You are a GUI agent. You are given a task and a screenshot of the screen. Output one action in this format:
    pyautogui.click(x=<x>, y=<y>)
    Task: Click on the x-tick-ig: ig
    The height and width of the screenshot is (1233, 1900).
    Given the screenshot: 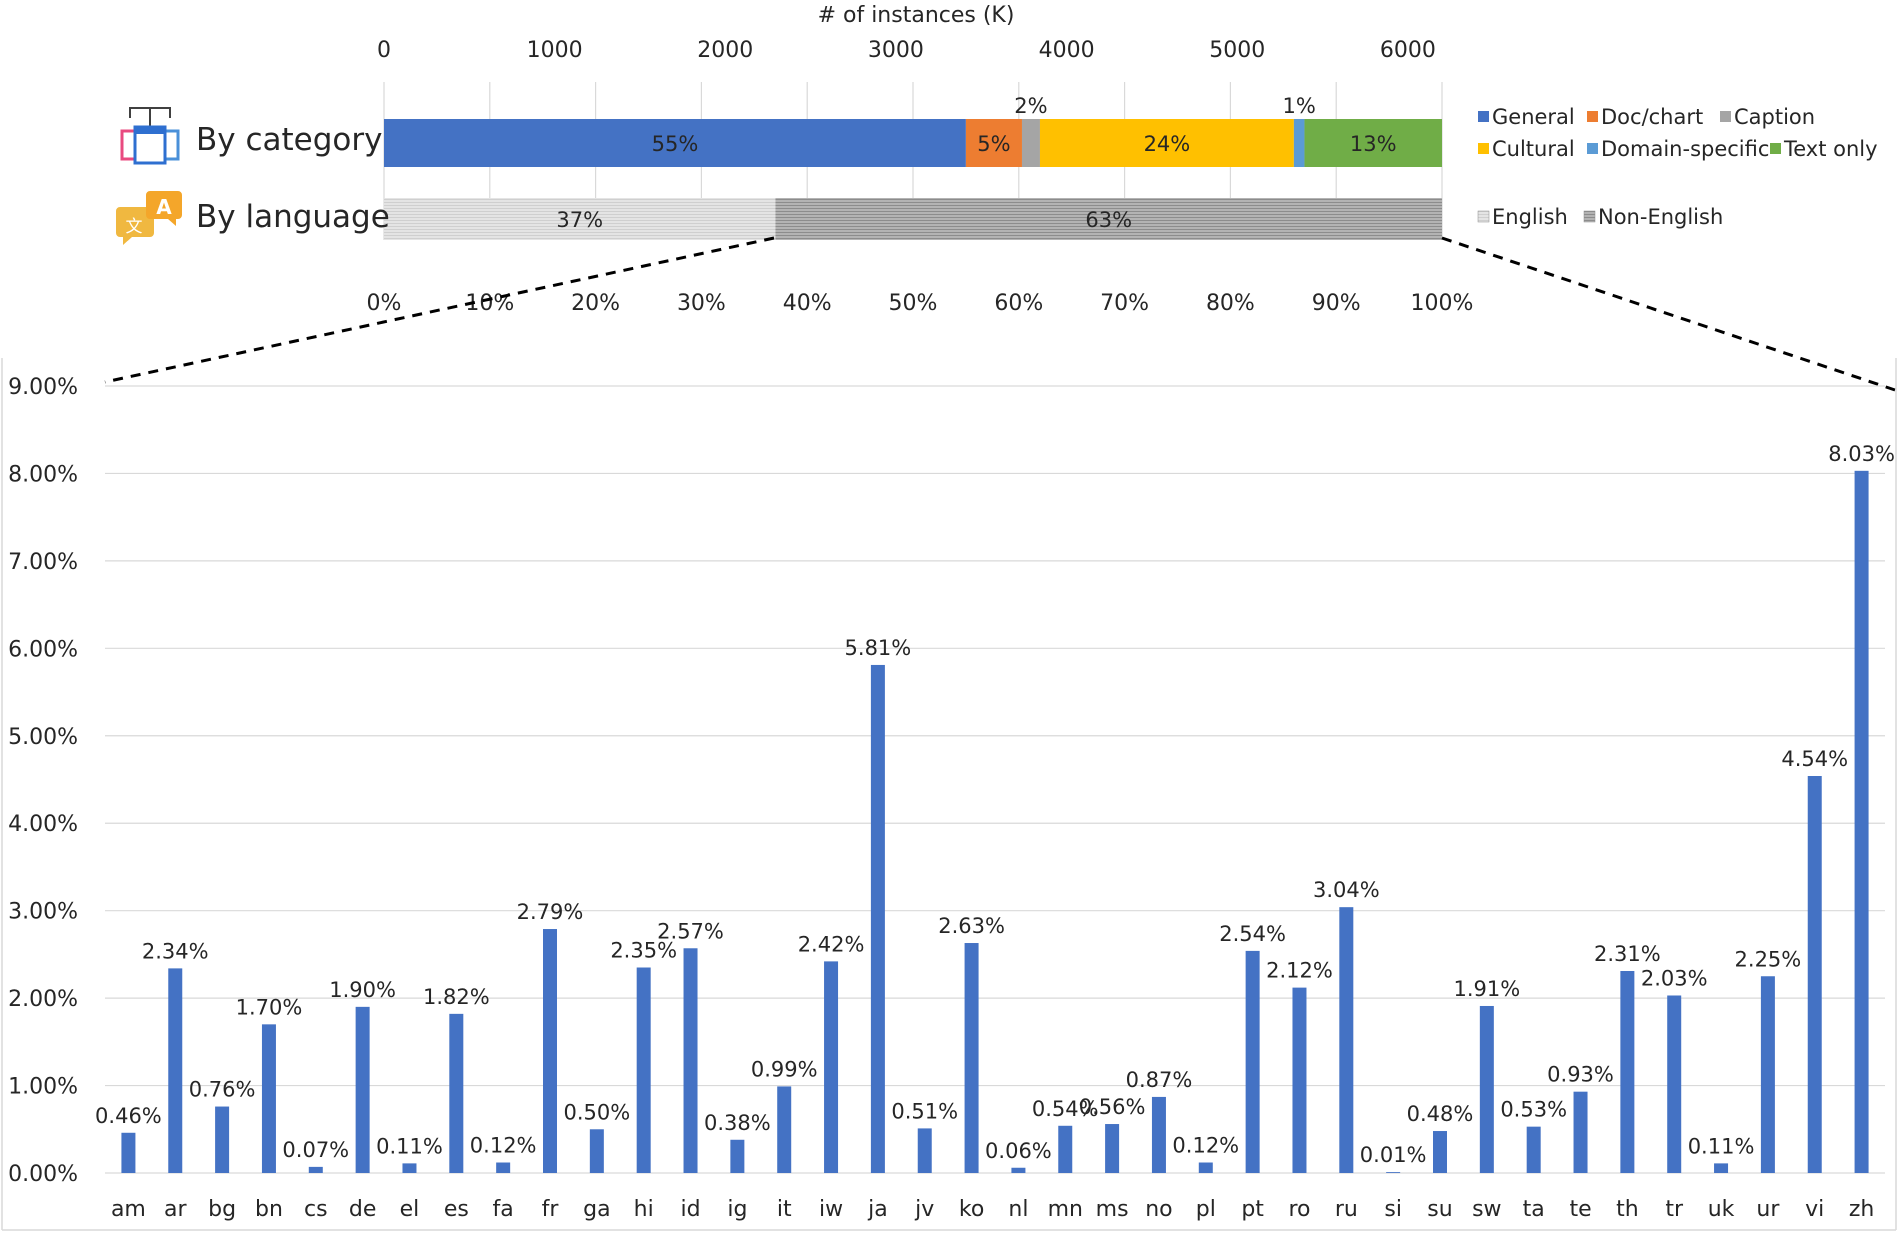 What is the action you would take?
    pyautogui.click(x=737, y=1209)
    